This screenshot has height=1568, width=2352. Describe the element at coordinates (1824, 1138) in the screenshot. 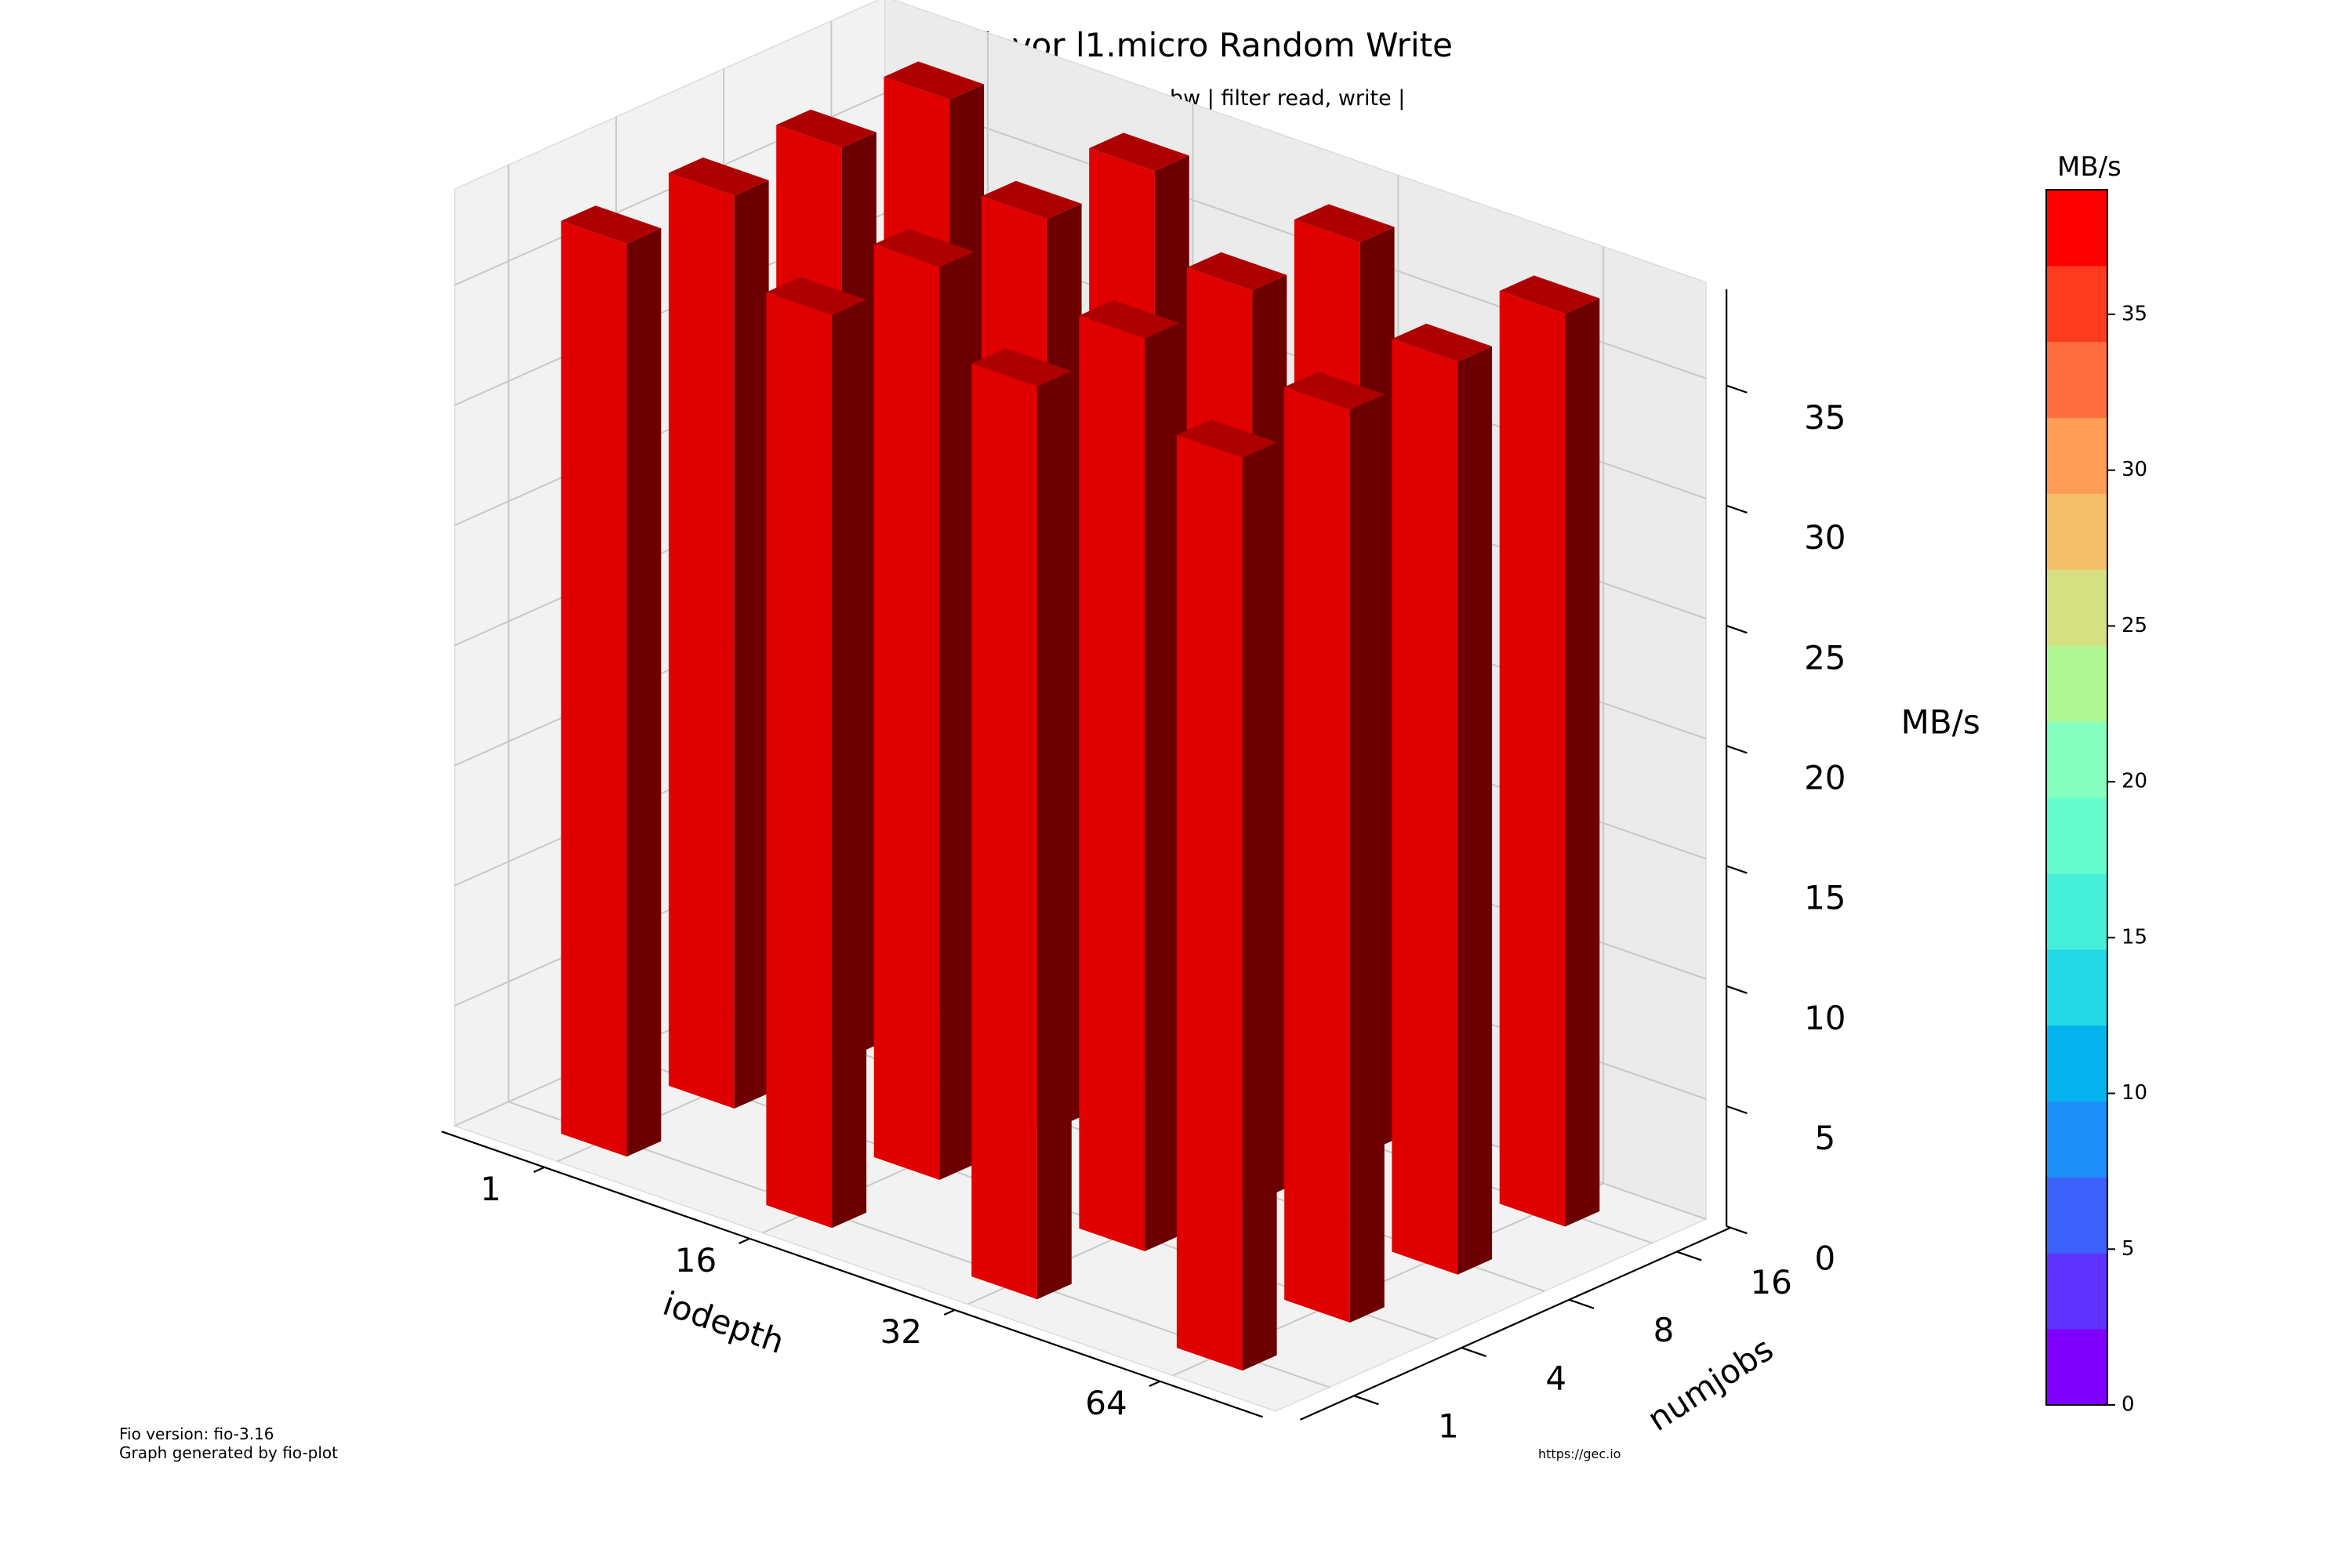

I see `z-tick-label: 5` at that location.